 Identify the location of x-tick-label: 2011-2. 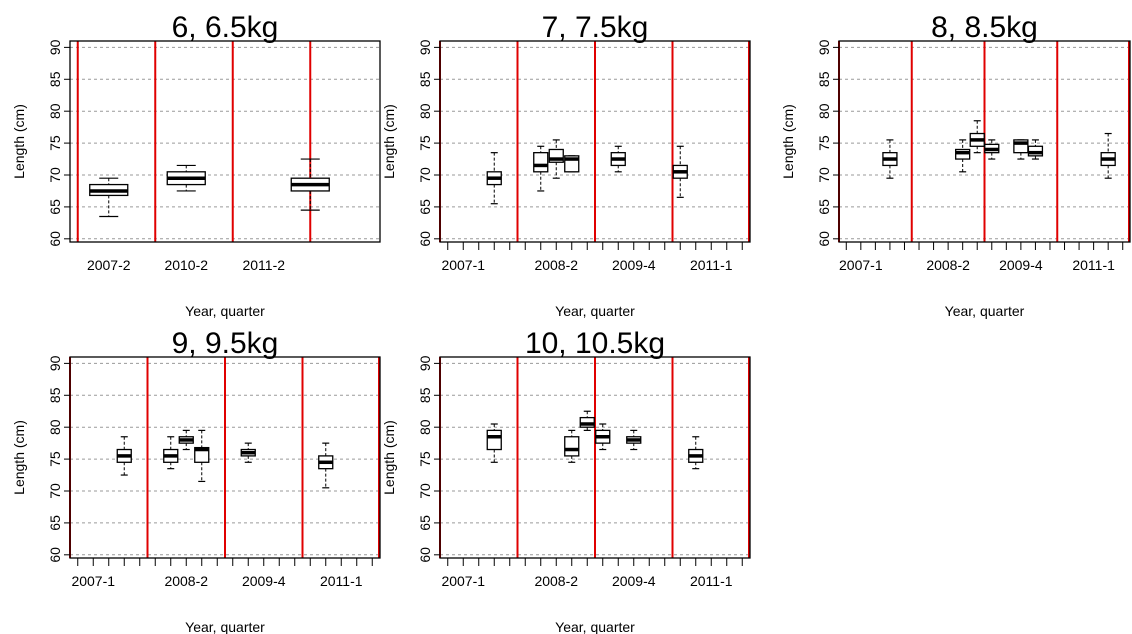
(263, 265).